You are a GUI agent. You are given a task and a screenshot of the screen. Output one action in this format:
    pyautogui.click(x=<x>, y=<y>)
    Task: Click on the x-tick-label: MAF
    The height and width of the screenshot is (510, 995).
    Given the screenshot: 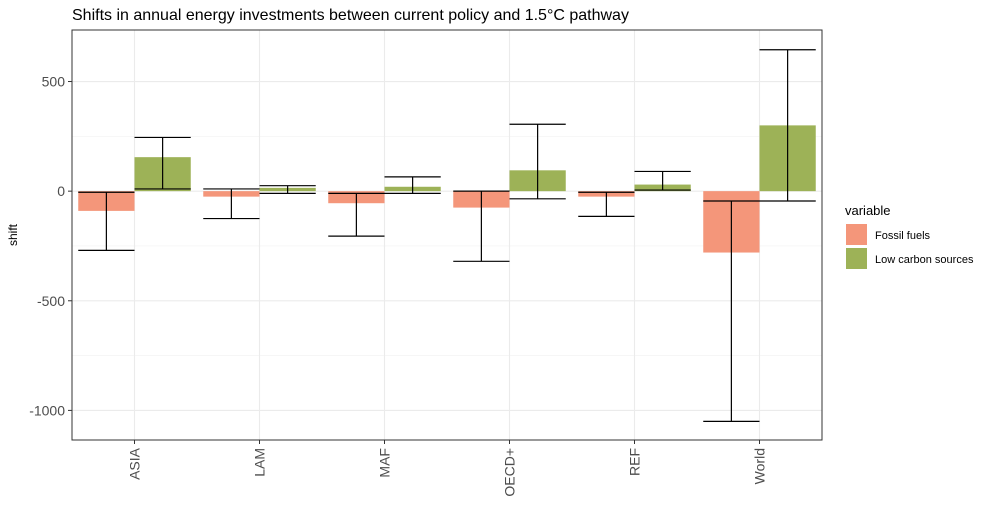 What is the action you would take?
    pyautogui.click(x=385, y=463)
    